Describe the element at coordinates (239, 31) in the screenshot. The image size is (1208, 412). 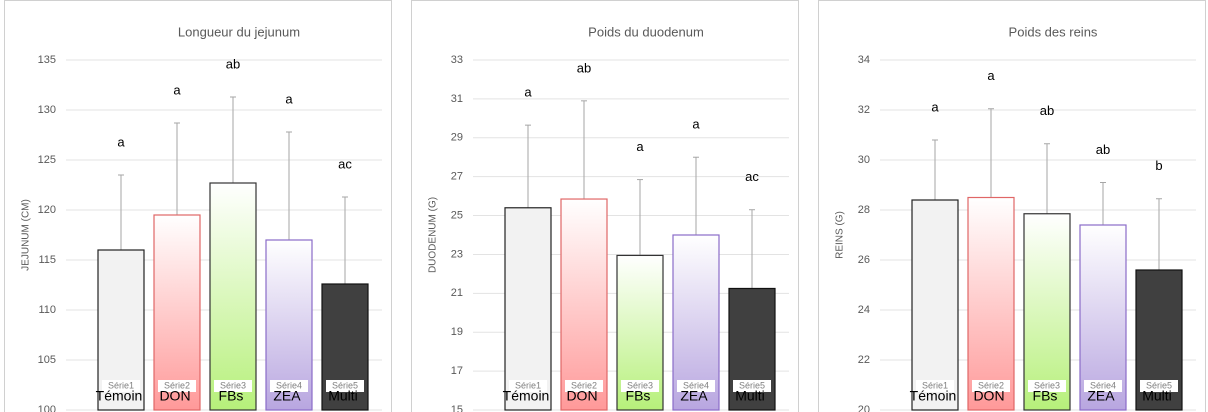
I see `chart-title: Longueur du jejunum` at that location.